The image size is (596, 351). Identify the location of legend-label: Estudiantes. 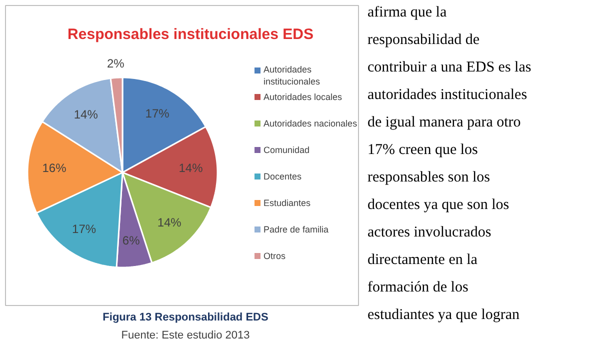
(288, 203).